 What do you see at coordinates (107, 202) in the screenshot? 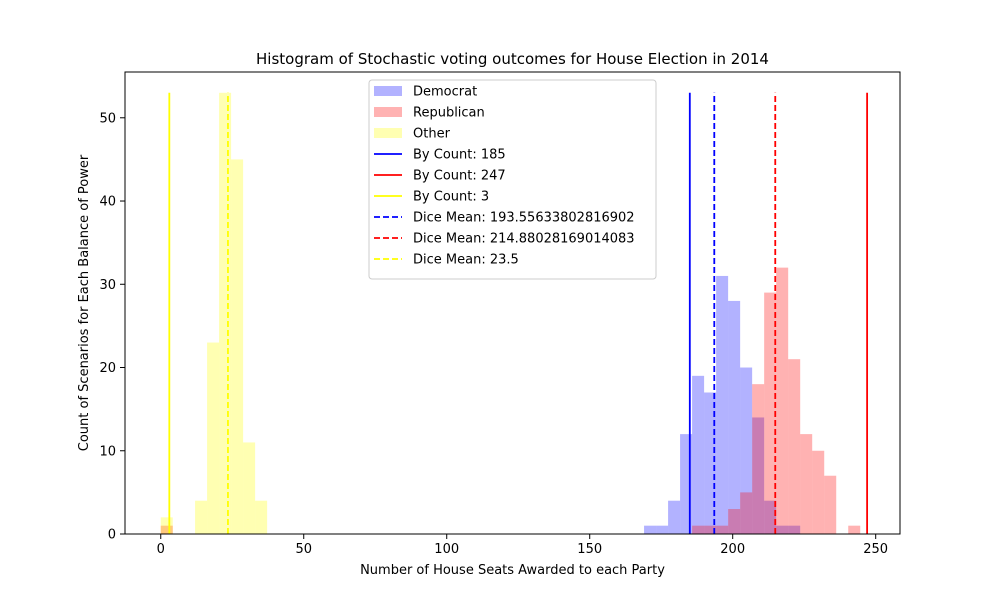
I see `y-tick-label: 40` at bounding box center [107, 202].